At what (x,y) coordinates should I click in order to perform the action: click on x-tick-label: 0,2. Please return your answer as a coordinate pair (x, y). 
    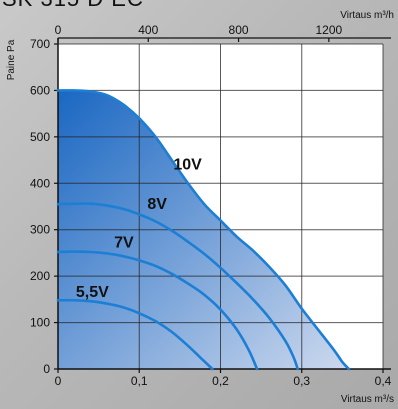
    Looking at the image, I should click on (220, 381).